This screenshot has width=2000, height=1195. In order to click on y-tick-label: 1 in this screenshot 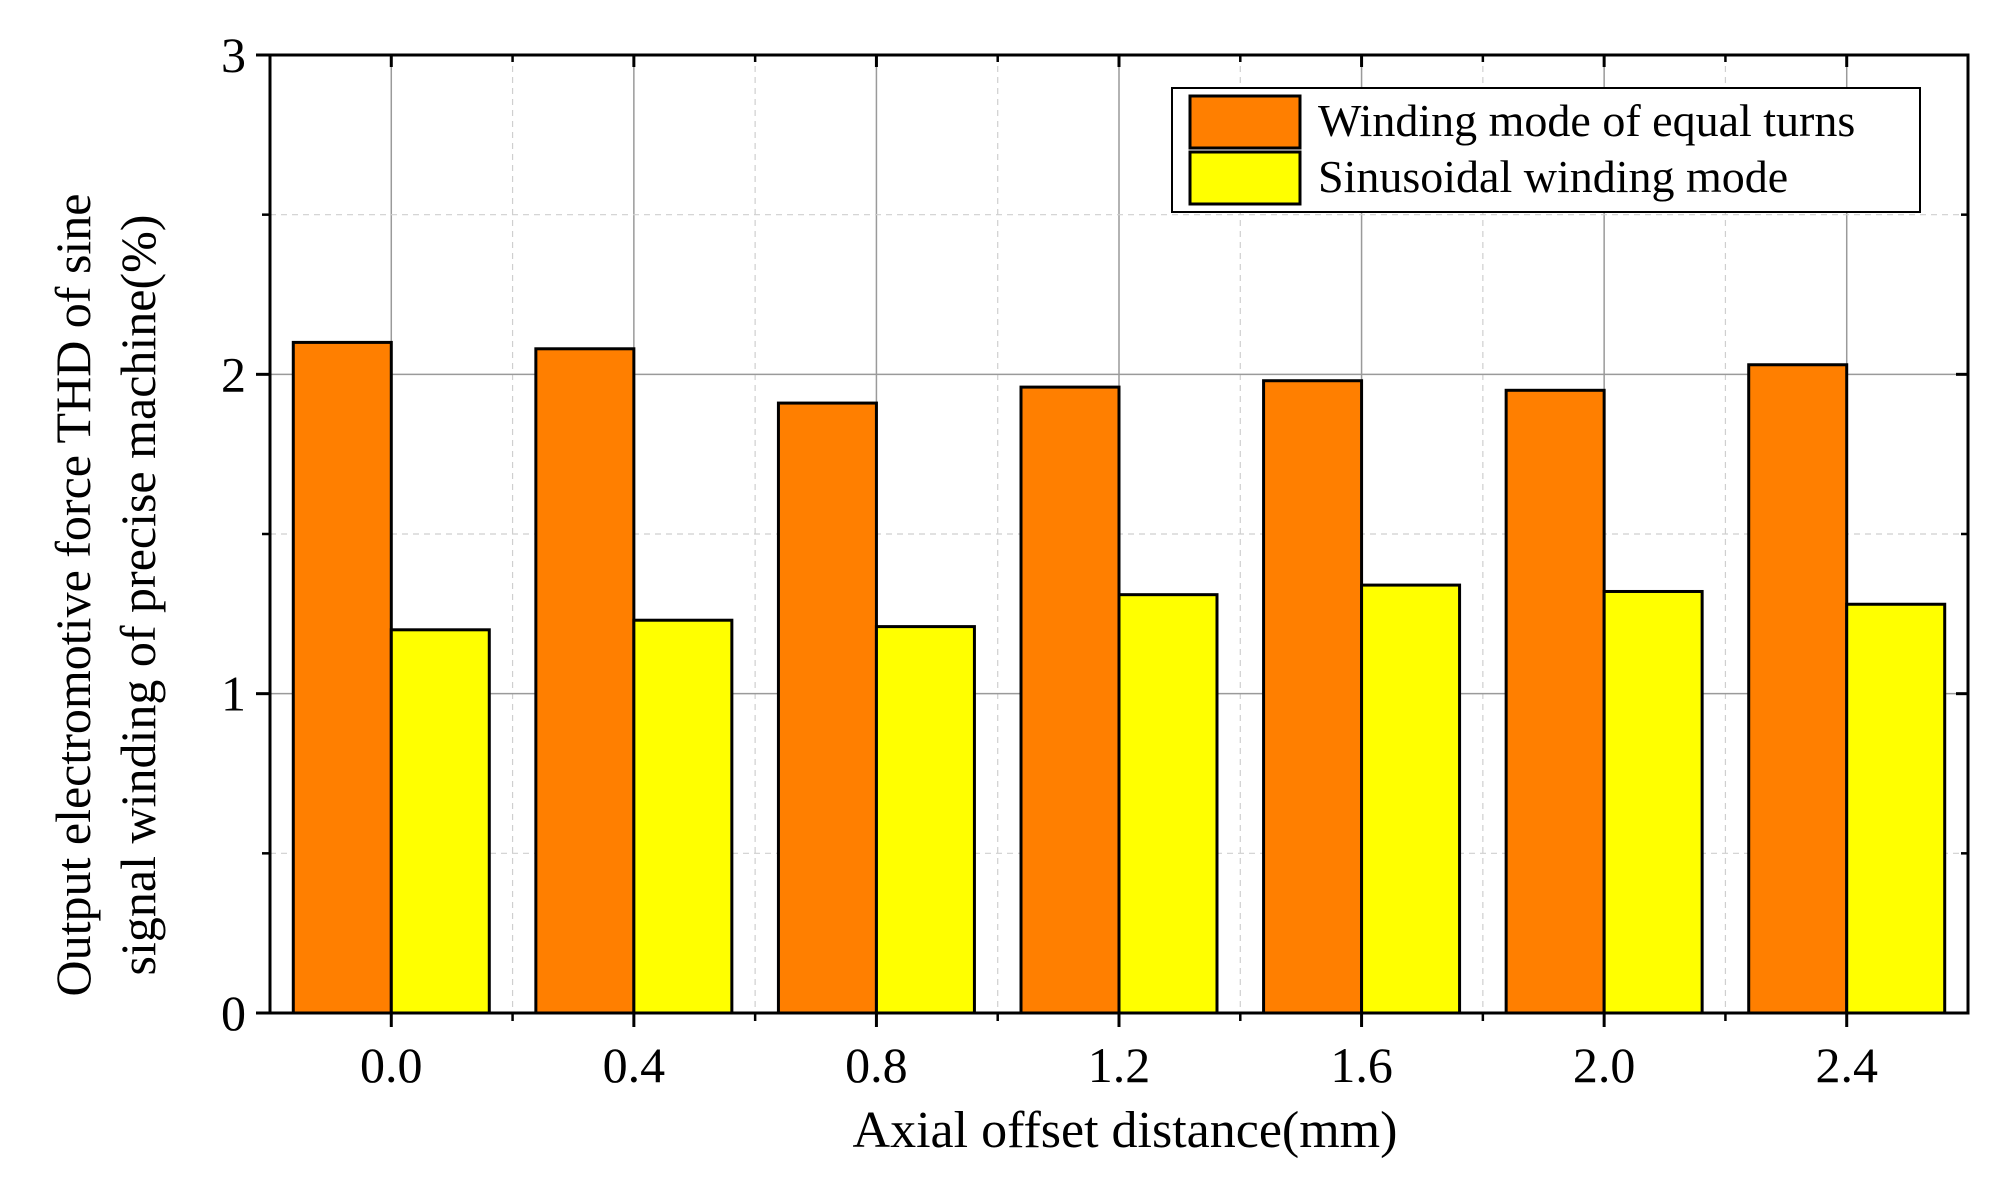, I will do `click(233, 694)`.